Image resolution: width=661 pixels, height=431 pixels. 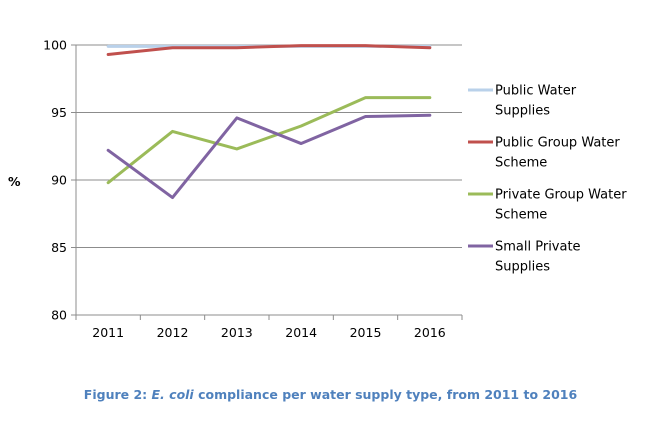 I want to click on x-tick-label: 2013, so click(x=237, y=332).